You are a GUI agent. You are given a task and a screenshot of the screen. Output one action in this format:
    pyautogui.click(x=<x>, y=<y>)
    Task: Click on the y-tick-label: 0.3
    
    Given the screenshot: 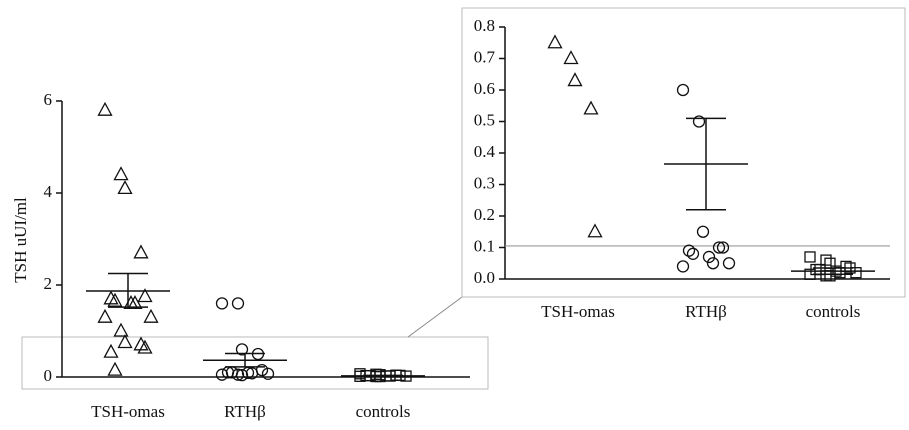 What is the action you would take?
    pyautogui.click(x=484, y=182)
    